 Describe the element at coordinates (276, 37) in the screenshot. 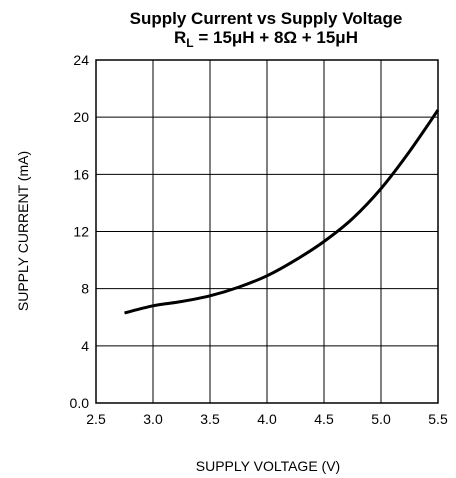

I see `subtitle-suffix: = 15μH + 8Ω + 15μH` at that location.